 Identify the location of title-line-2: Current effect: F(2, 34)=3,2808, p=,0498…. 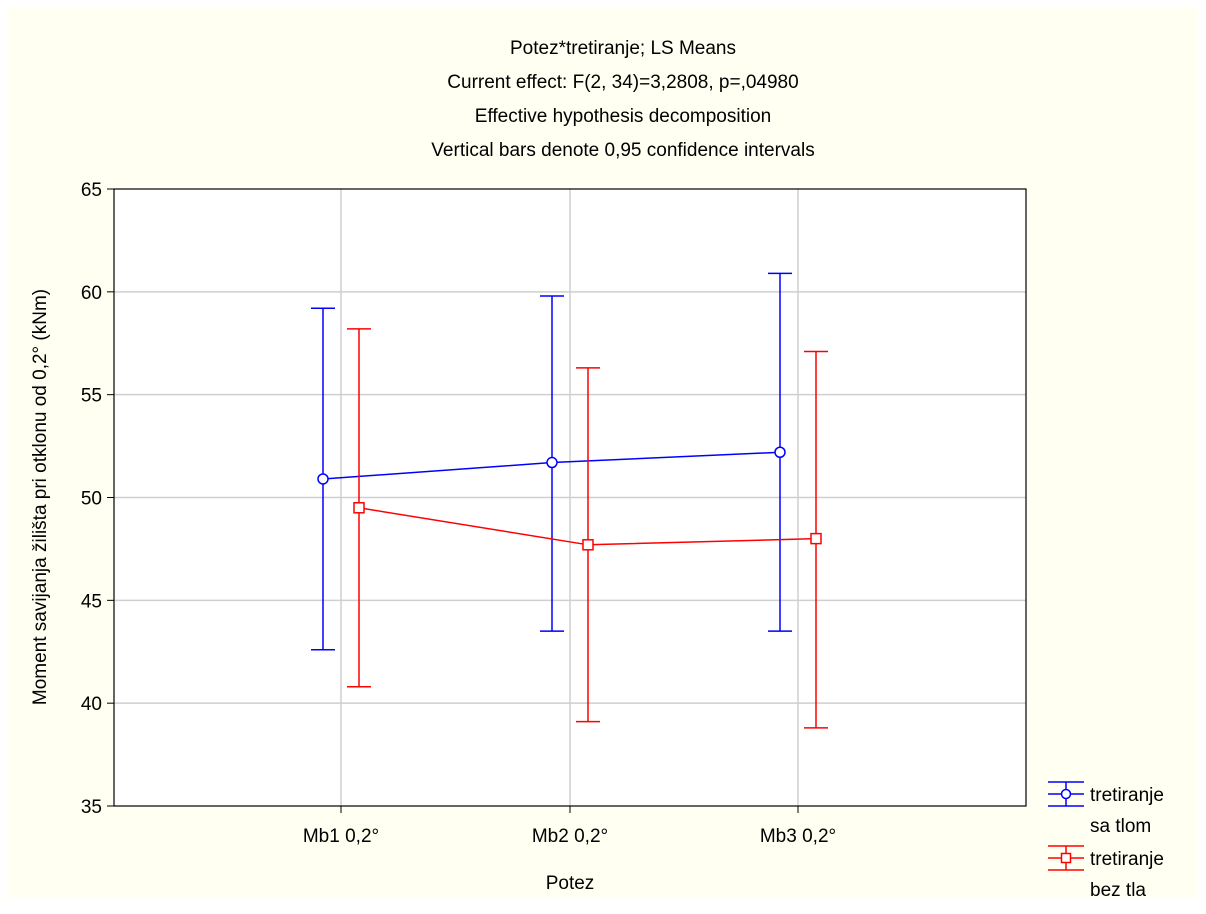
(622, 82).